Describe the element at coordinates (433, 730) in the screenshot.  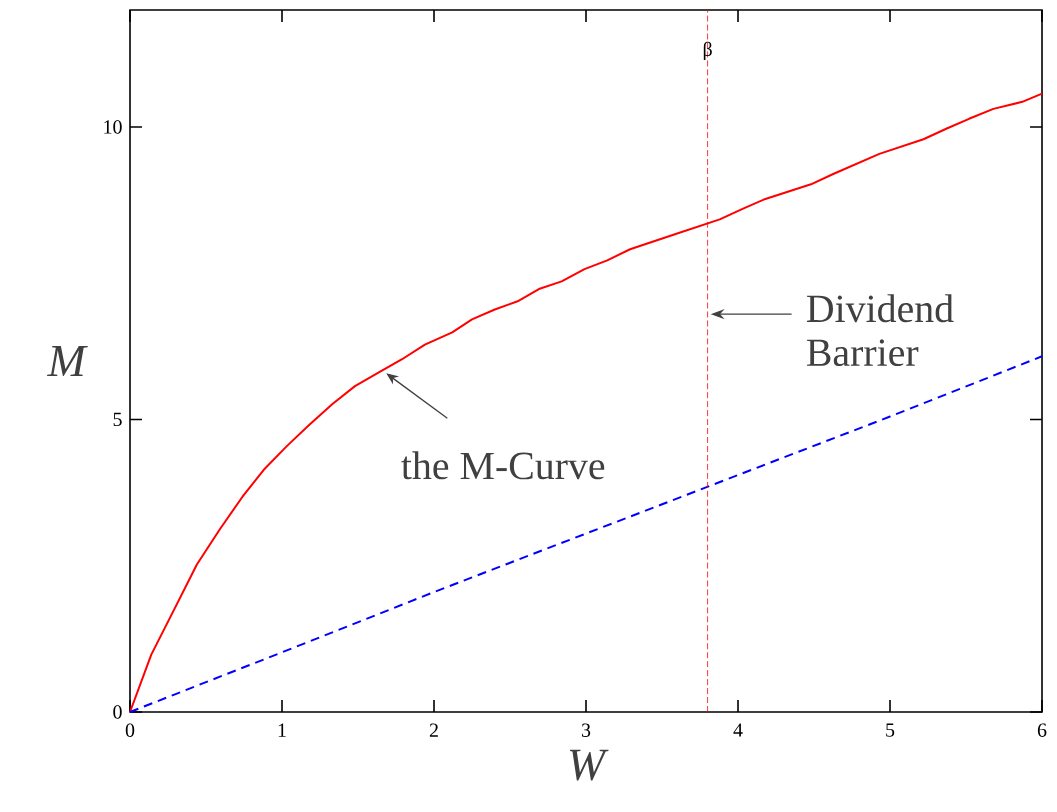
I see `x-tick-label: 2` at that location.